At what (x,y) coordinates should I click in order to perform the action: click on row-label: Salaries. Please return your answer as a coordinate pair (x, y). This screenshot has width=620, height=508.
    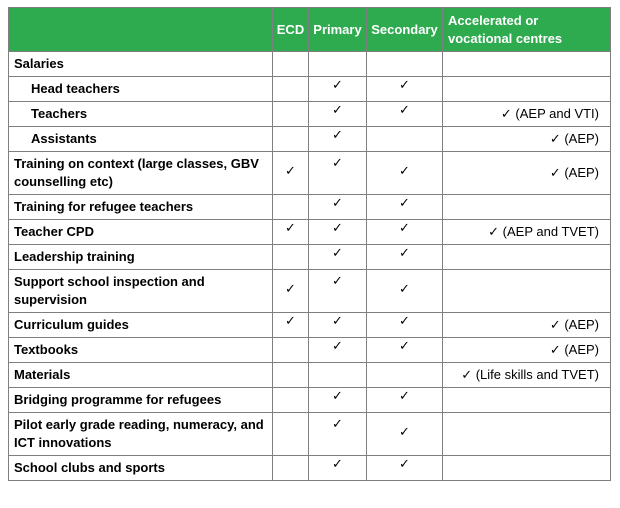
    Looking at the image, I should click on (140, 64).